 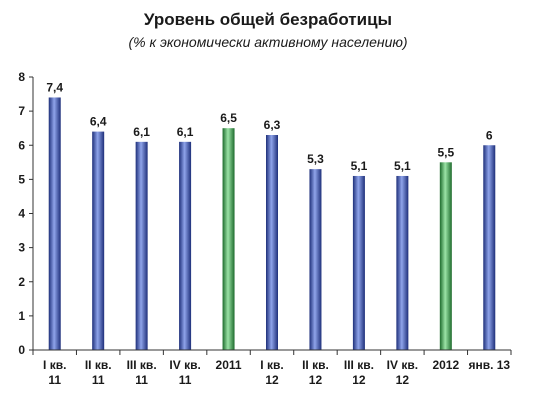 What do you see at coordinates (489, 135) in the screenshot?
I see `data-label: 6` at bounding box center [489, 135].